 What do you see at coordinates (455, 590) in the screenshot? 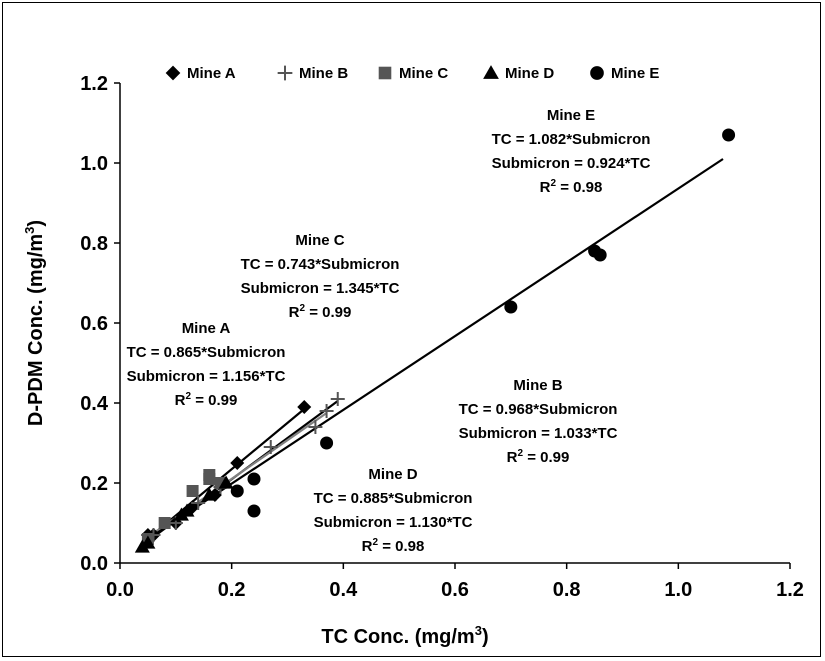
I see `x-tick-label: 0.6` at bounding box center [455, 590].